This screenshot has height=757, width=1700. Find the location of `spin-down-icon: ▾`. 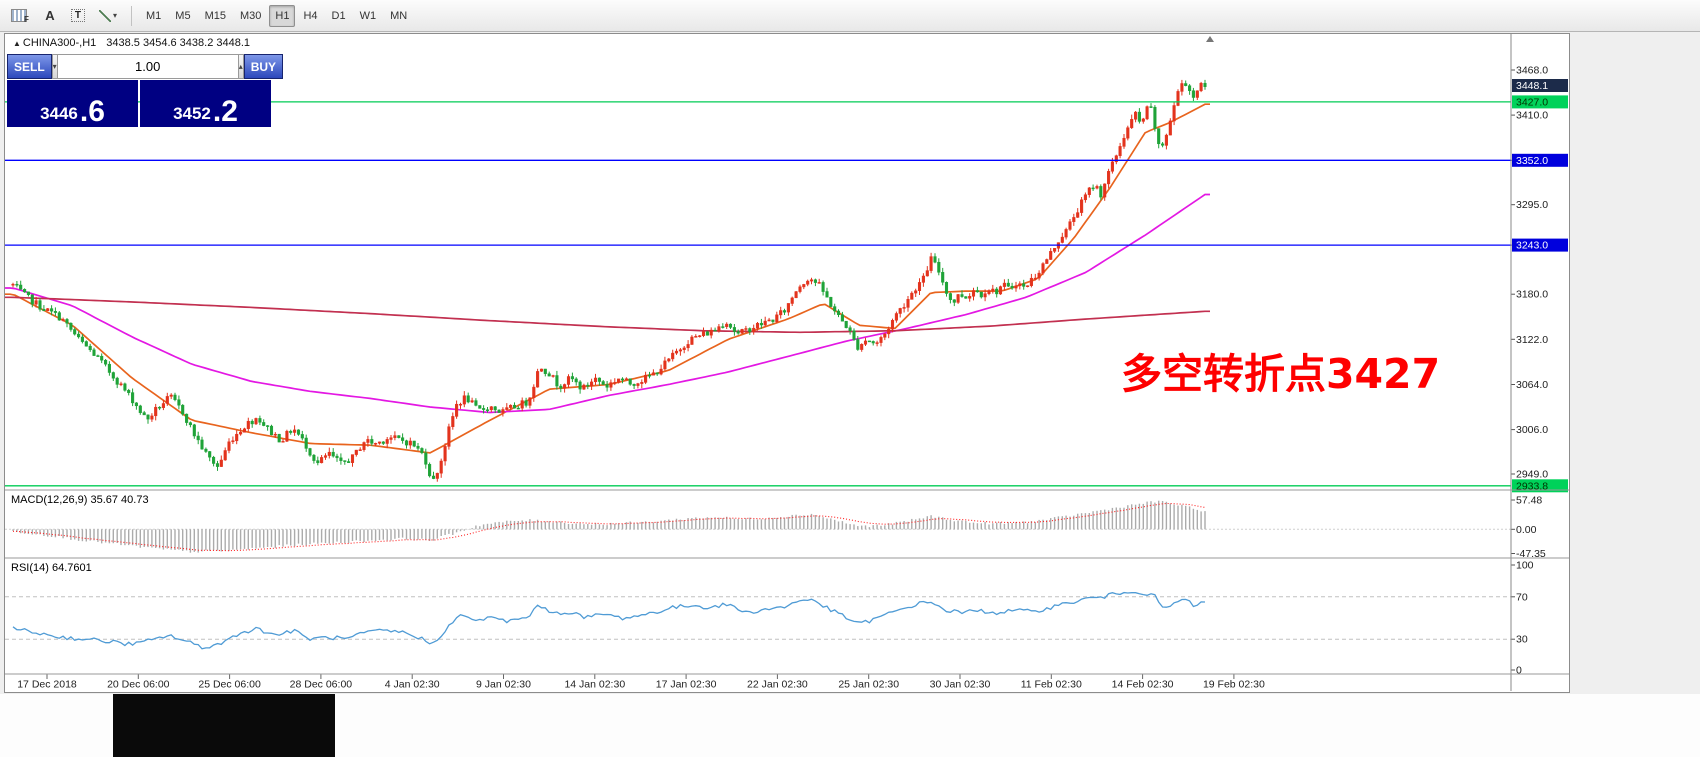

spin-down-icon: ▾ is located at coordinates (54, 66).